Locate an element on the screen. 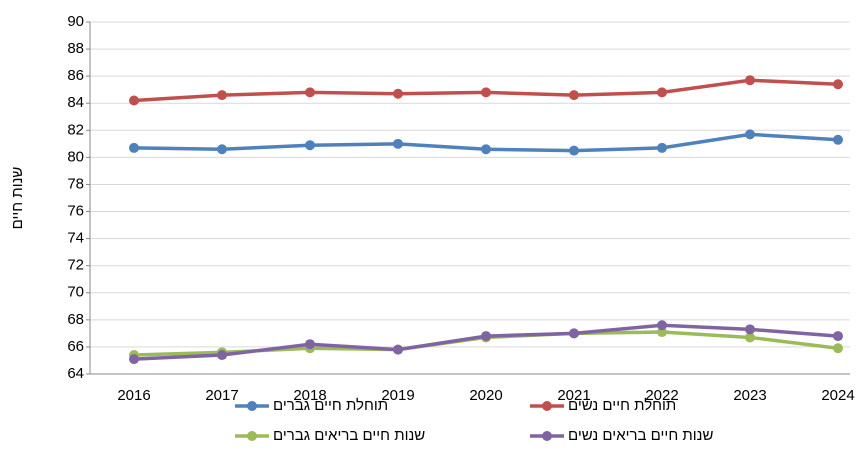 Image resolution: width=860 pixels, height=476 pixels. y-tick-label: 66 is located at coordinates (75, 346).